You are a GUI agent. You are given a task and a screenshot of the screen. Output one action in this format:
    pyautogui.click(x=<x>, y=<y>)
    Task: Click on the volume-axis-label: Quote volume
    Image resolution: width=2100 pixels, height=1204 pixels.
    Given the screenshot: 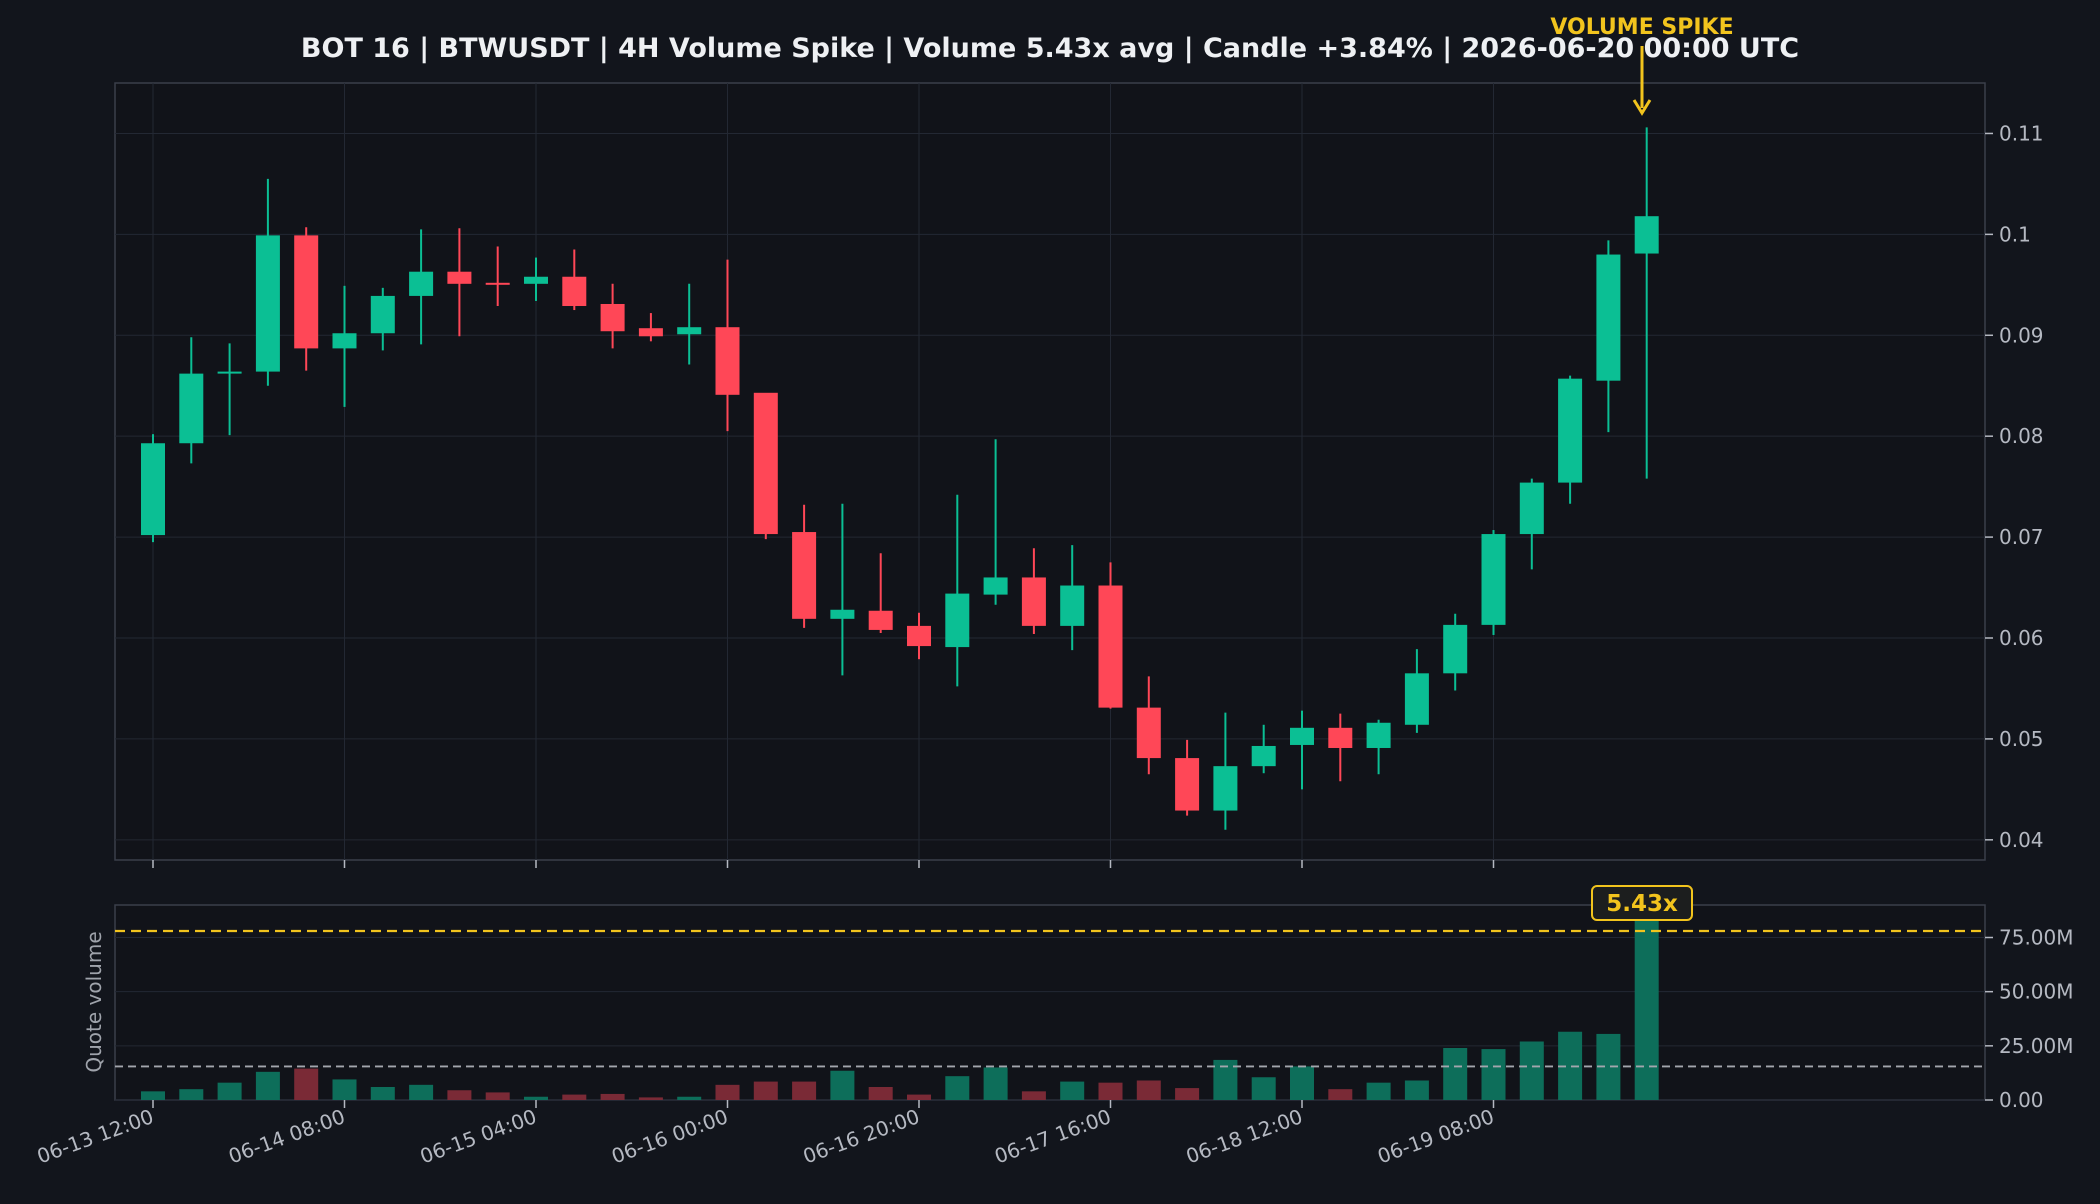 What is the action you would take?
    pyautogui.click(x=94, y=1001)
    